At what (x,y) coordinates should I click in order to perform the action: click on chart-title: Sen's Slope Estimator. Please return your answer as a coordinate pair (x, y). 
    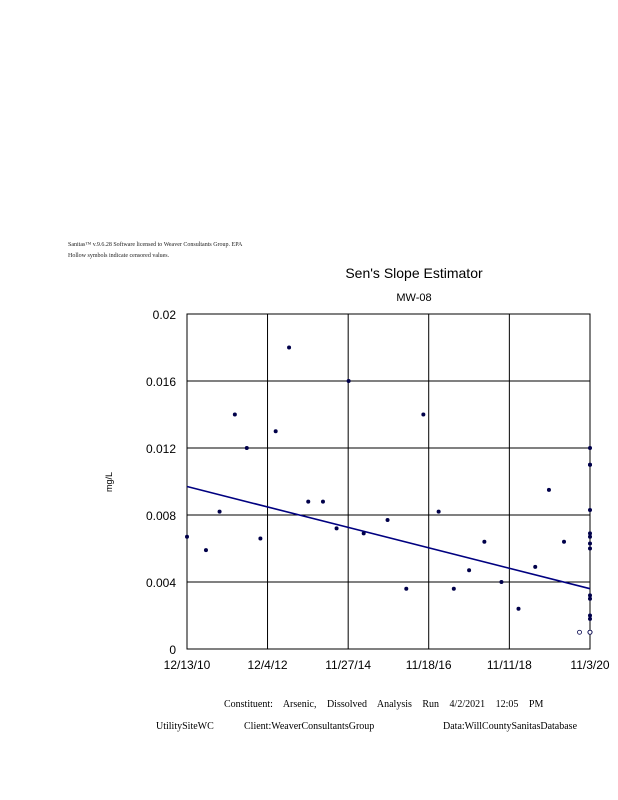
    Looking at the image, I should click on (414, 273).